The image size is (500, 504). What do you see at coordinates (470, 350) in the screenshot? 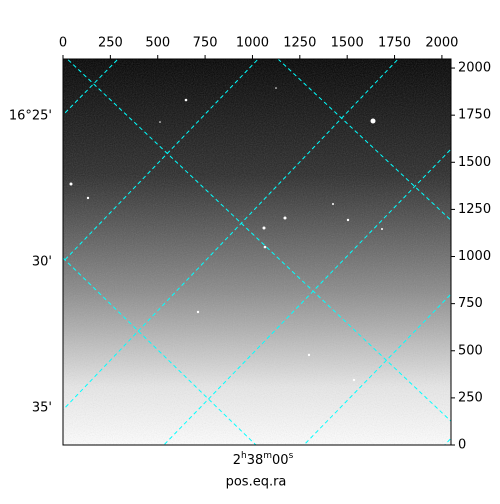
I see `y-tick-label: 500` at bounding box center [470, 350].